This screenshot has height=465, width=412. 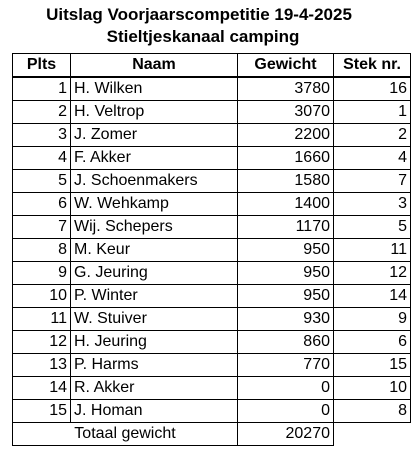 I want to click on cell-place: 10, so click(x=41, y=296).